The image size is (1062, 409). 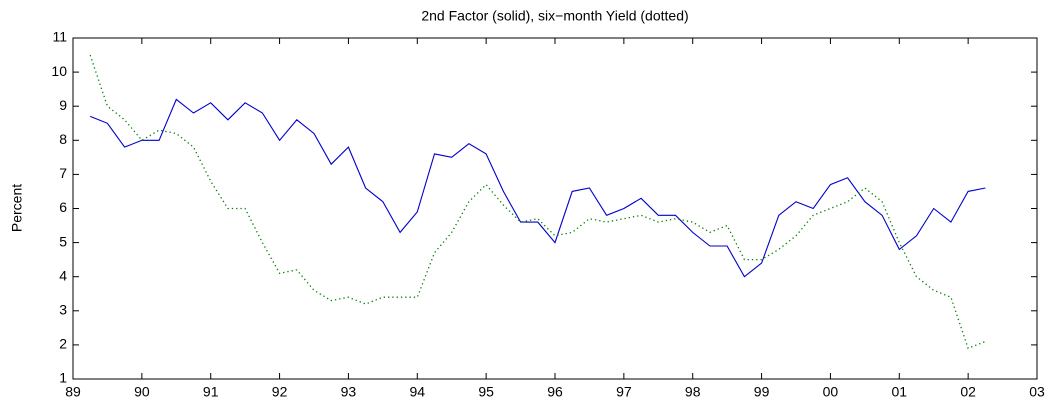 What do you see at coordinates (762, 392) in the screenshot?
I see `x-tick-label: 99` at bounding box center [762, 392].